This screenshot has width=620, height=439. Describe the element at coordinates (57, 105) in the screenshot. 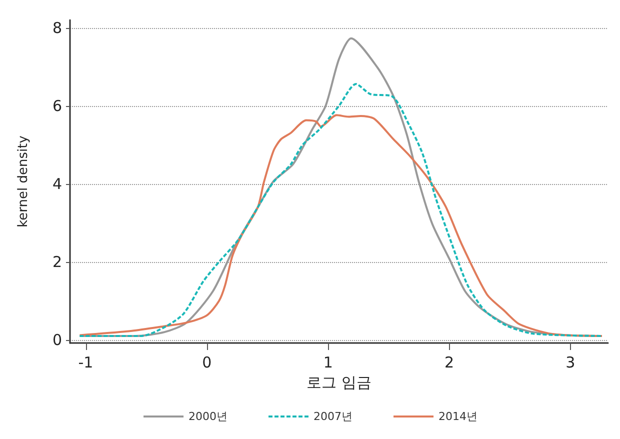

I see `y-tick-label: 6` at that location.